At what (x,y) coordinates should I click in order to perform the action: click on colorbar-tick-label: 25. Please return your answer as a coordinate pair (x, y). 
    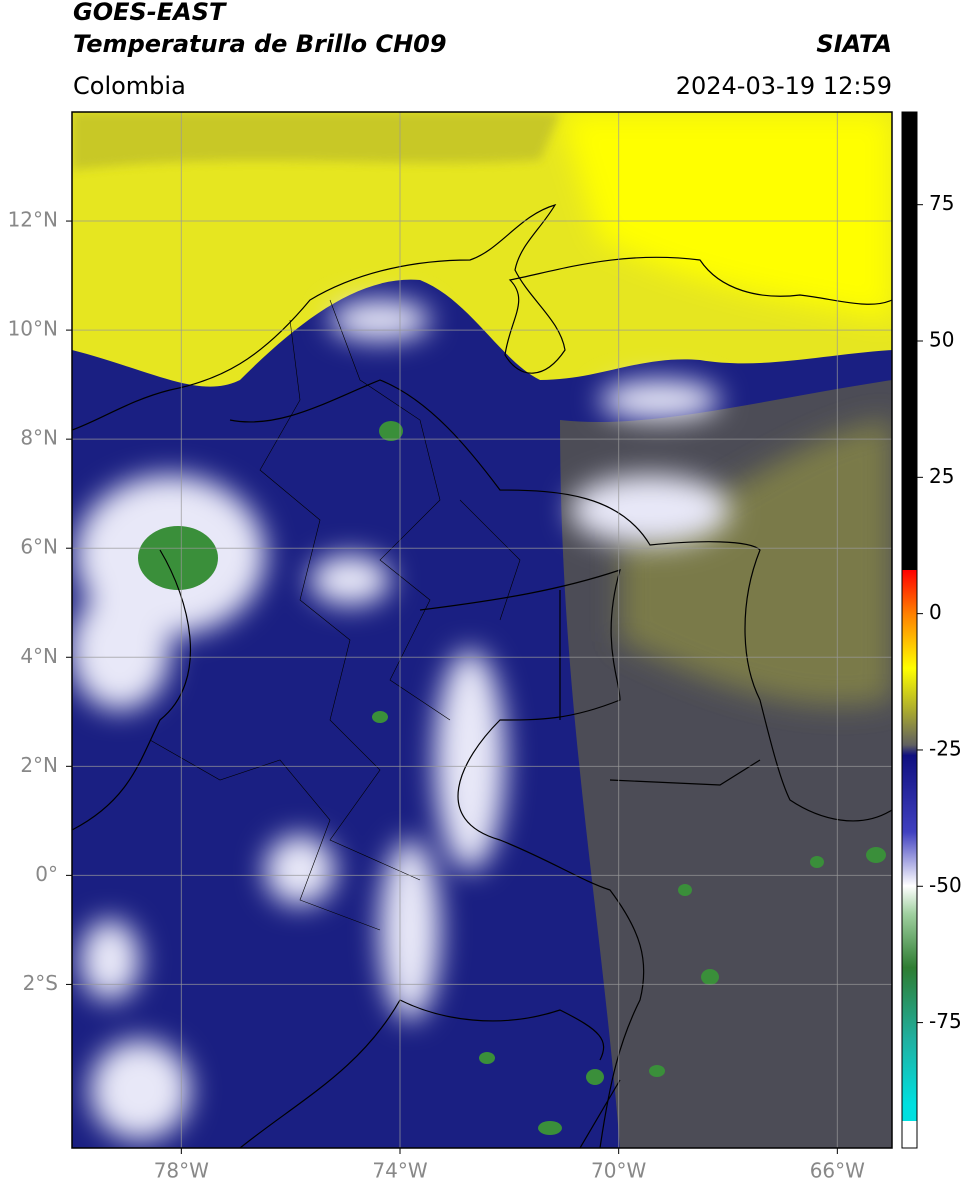
    Looking at the image, I should click on (941, 476).